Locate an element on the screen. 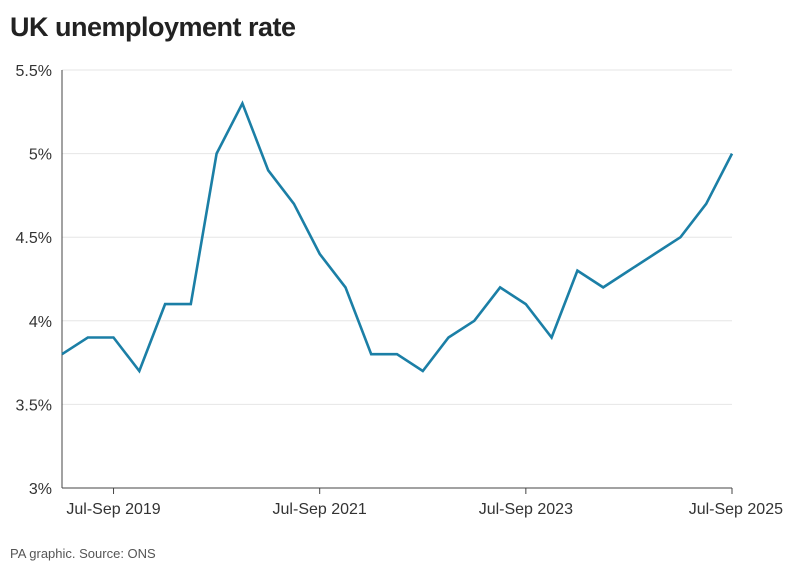  y-tick-label: 3.5% is located at coordinates (34, 405).